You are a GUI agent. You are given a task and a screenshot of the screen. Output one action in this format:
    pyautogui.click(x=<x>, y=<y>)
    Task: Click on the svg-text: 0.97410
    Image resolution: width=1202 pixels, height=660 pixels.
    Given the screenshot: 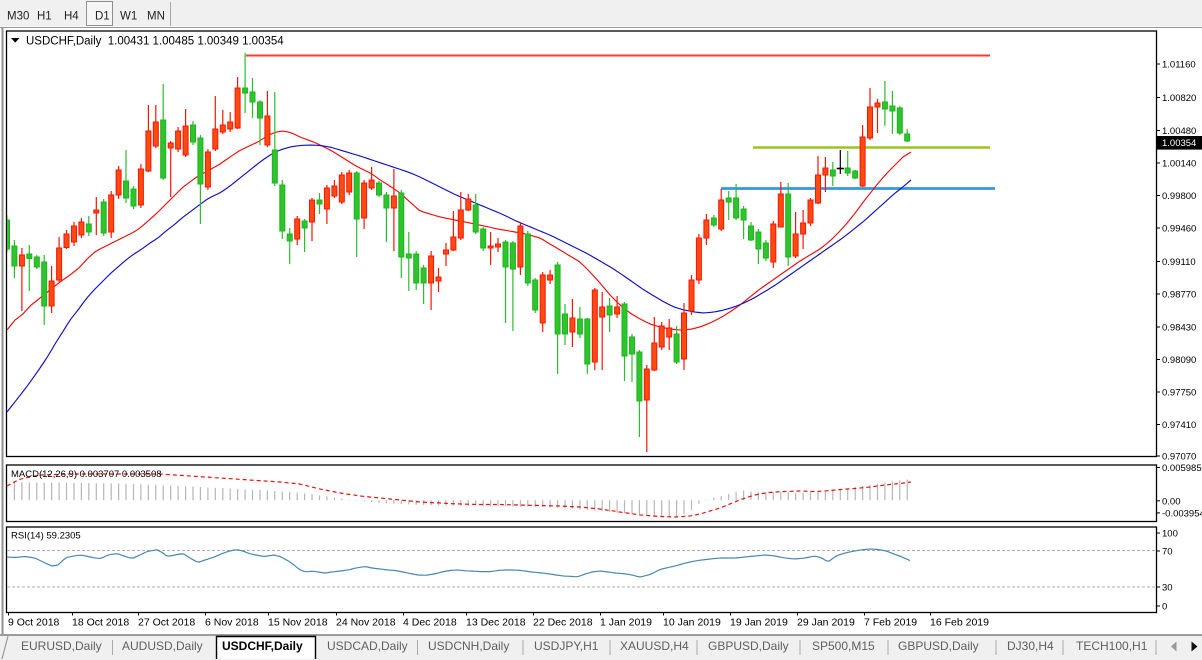 What is the action you would take?
    pyautogui.click(x=1179, y=425)
    